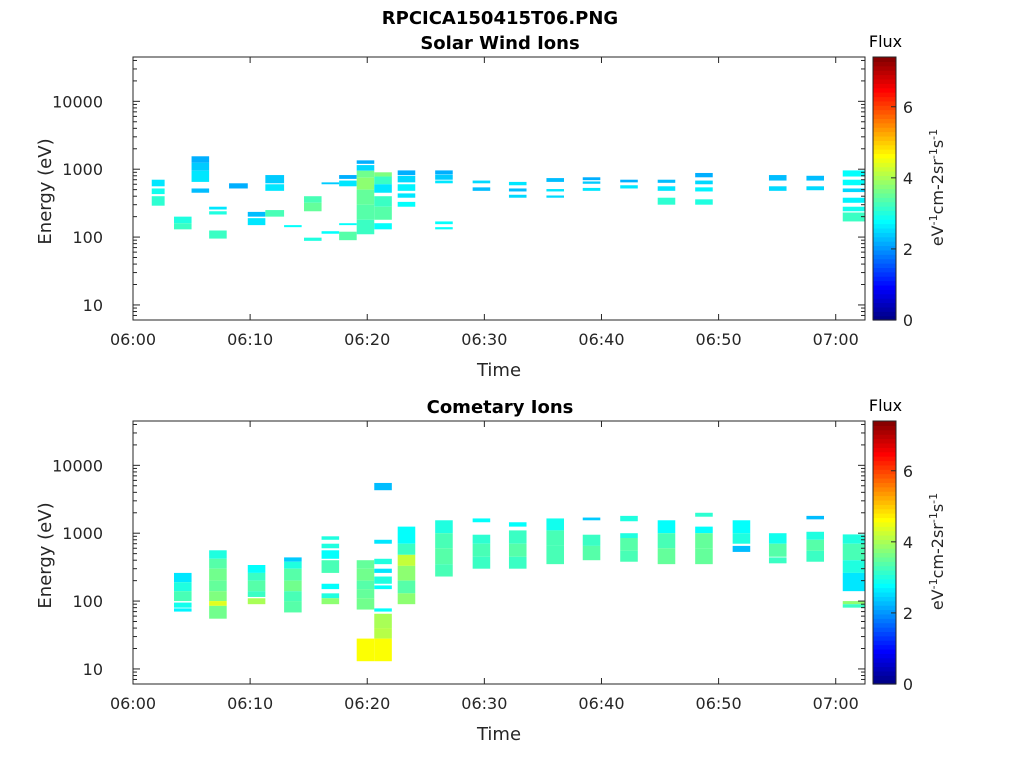 The image size is (1024, 768). Describe the element at coordinates (499, 43) in the screenshot. I see `panel-title: Solar Wind Ions` at that location.